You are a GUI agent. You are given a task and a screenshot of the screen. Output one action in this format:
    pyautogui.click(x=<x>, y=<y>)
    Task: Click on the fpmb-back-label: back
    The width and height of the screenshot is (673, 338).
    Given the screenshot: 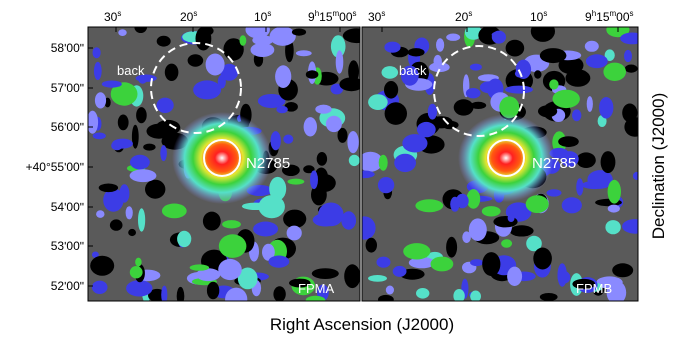 What is the action you would take?
    pyautogui.click(x=413, y=70)
    